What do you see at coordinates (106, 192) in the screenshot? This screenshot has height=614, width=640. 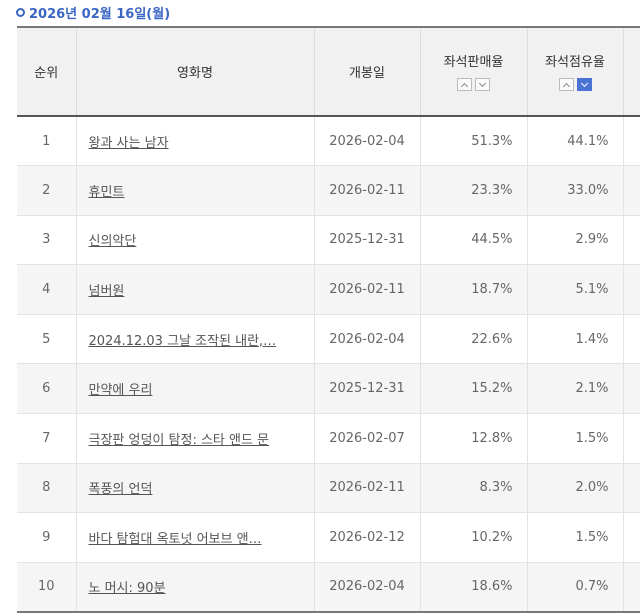 I see `movie-title-link: 휴민트` at bounding box center [106, 192].